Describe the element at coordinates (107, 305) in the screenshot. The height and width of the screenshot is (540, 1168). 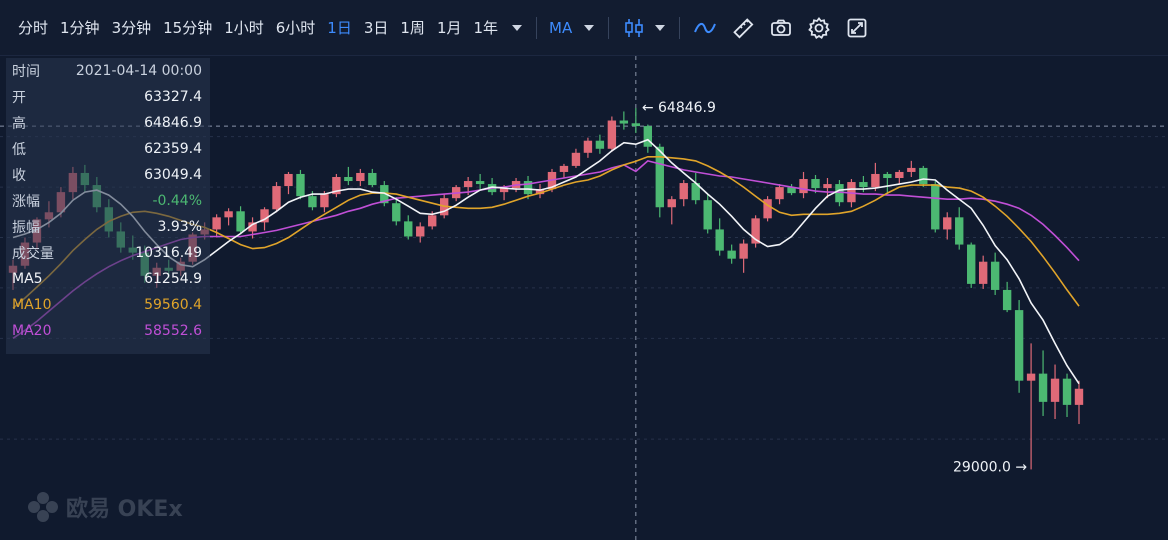
I see `info-ma10-row: MA10 59560.4` at that location.